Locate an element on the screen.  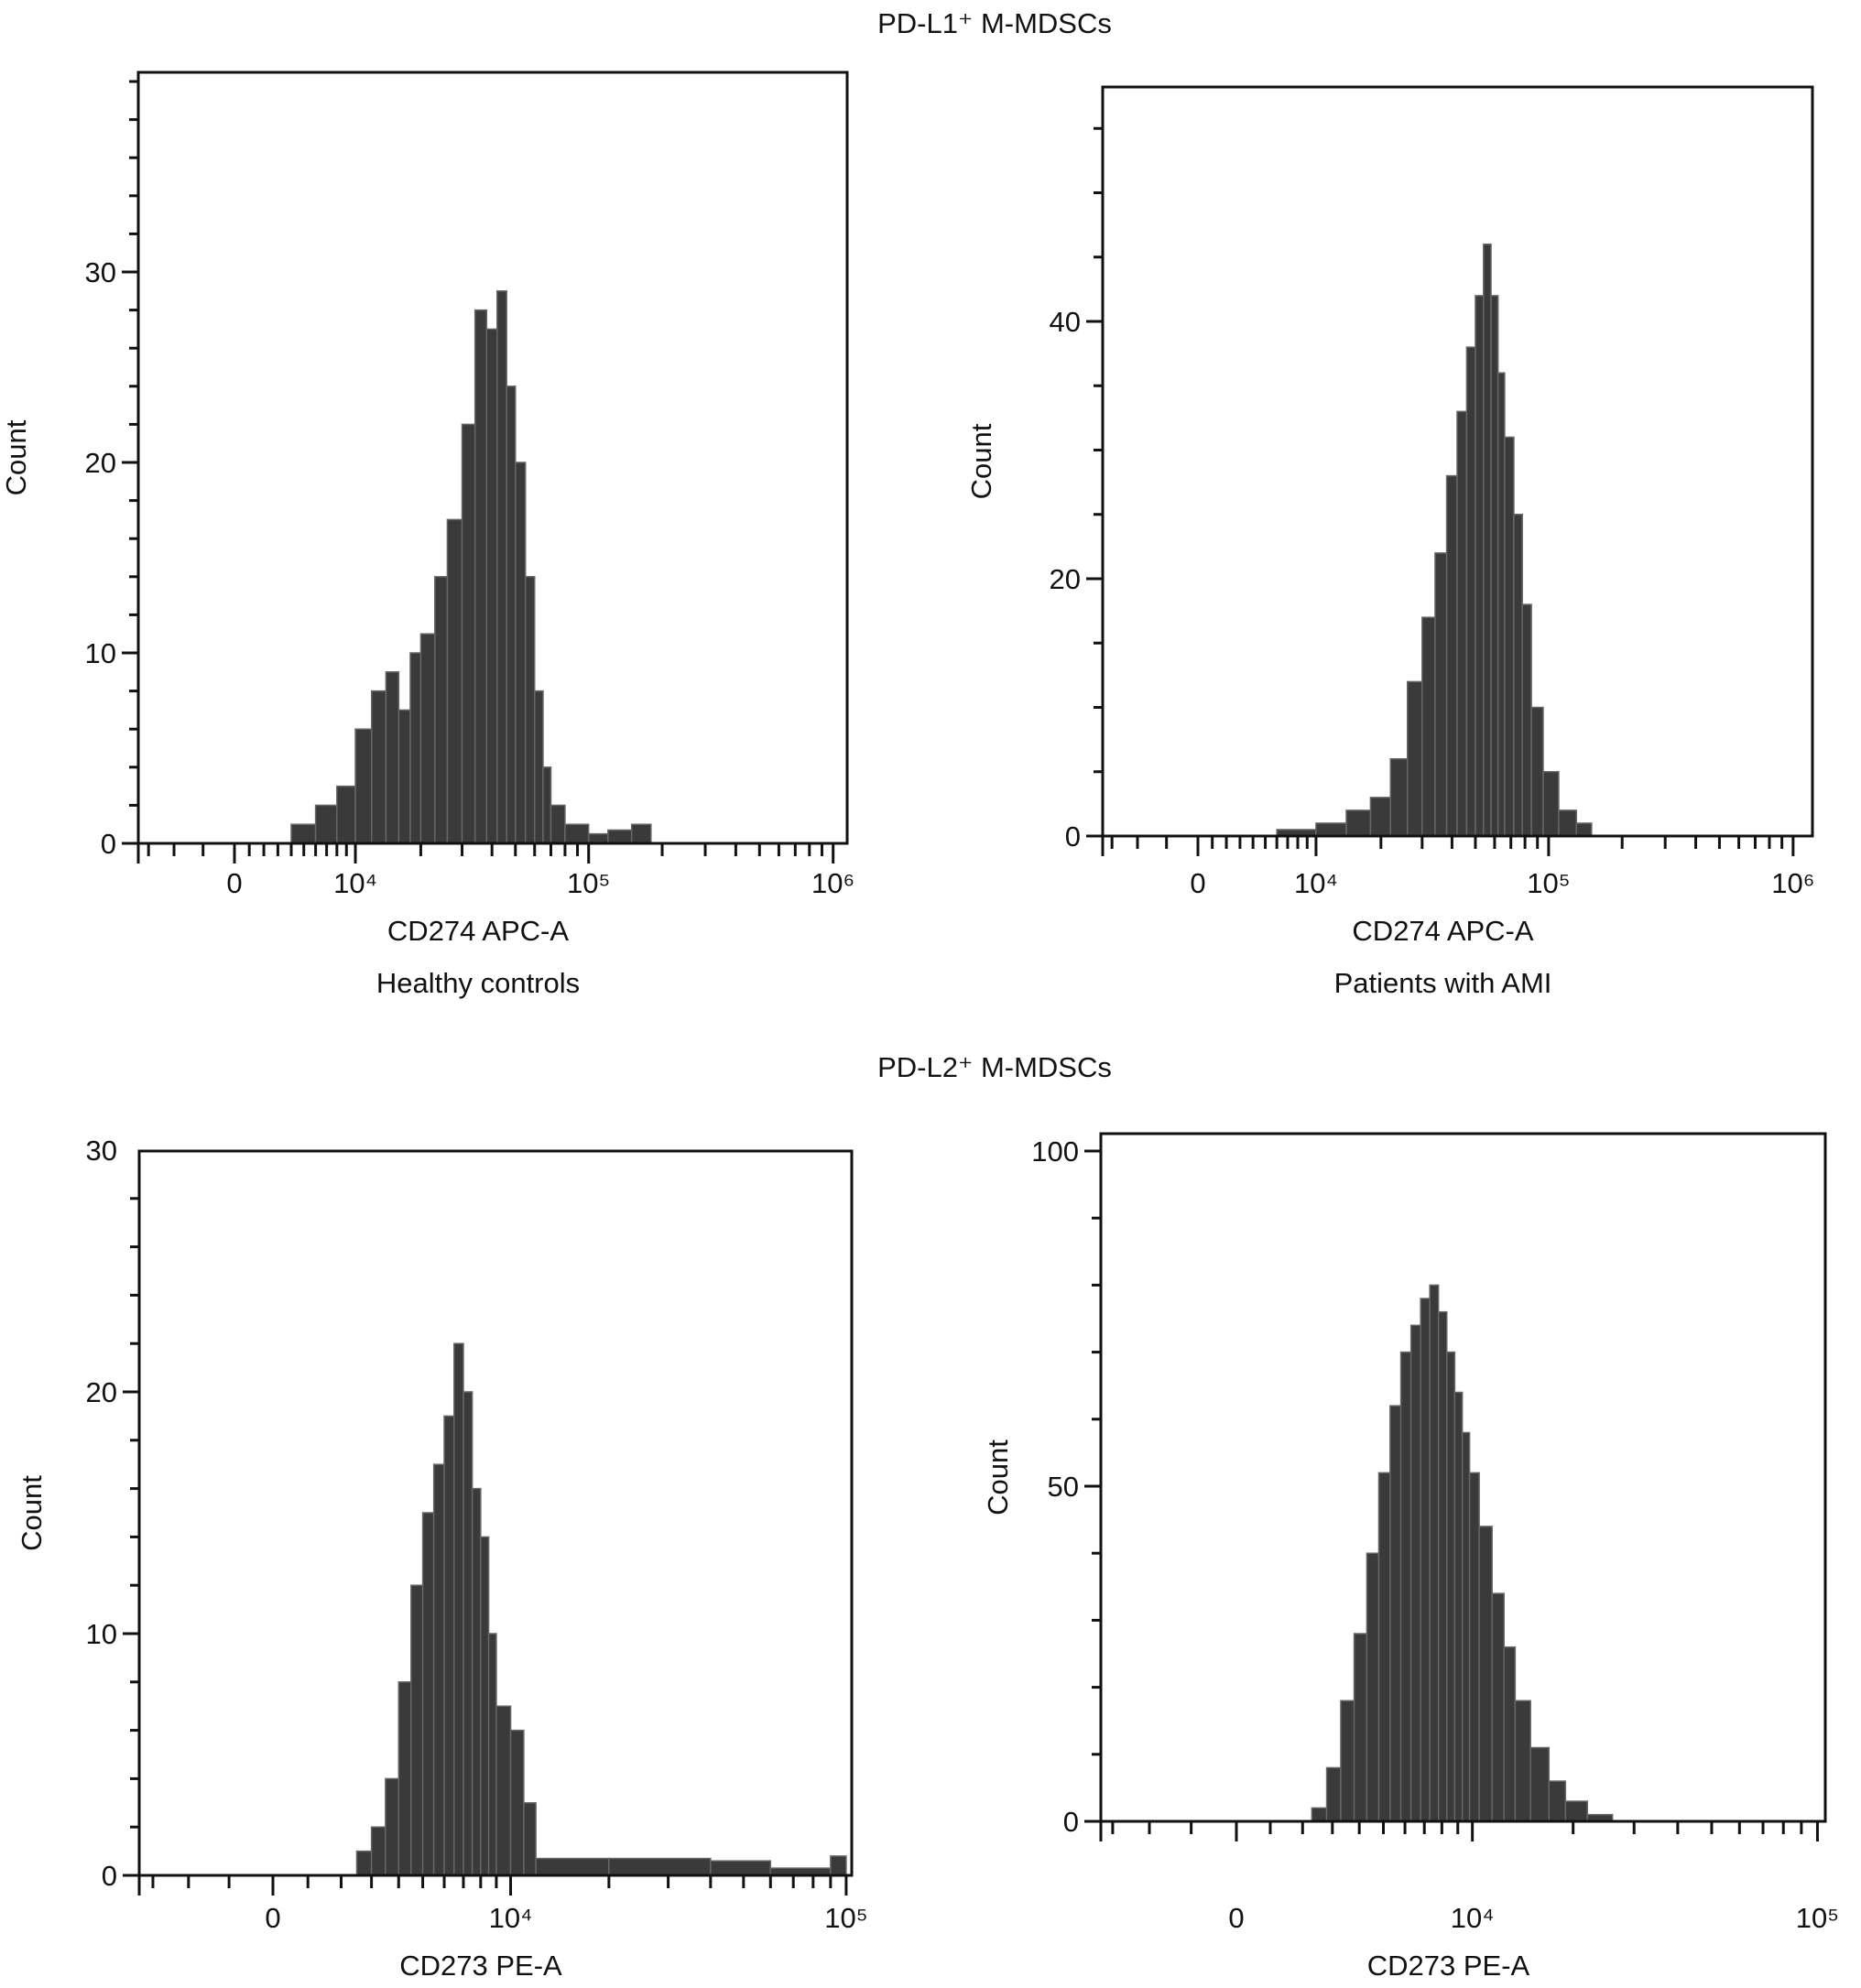
group-label: Patients with AMI is located at coordinates (1443, 983).